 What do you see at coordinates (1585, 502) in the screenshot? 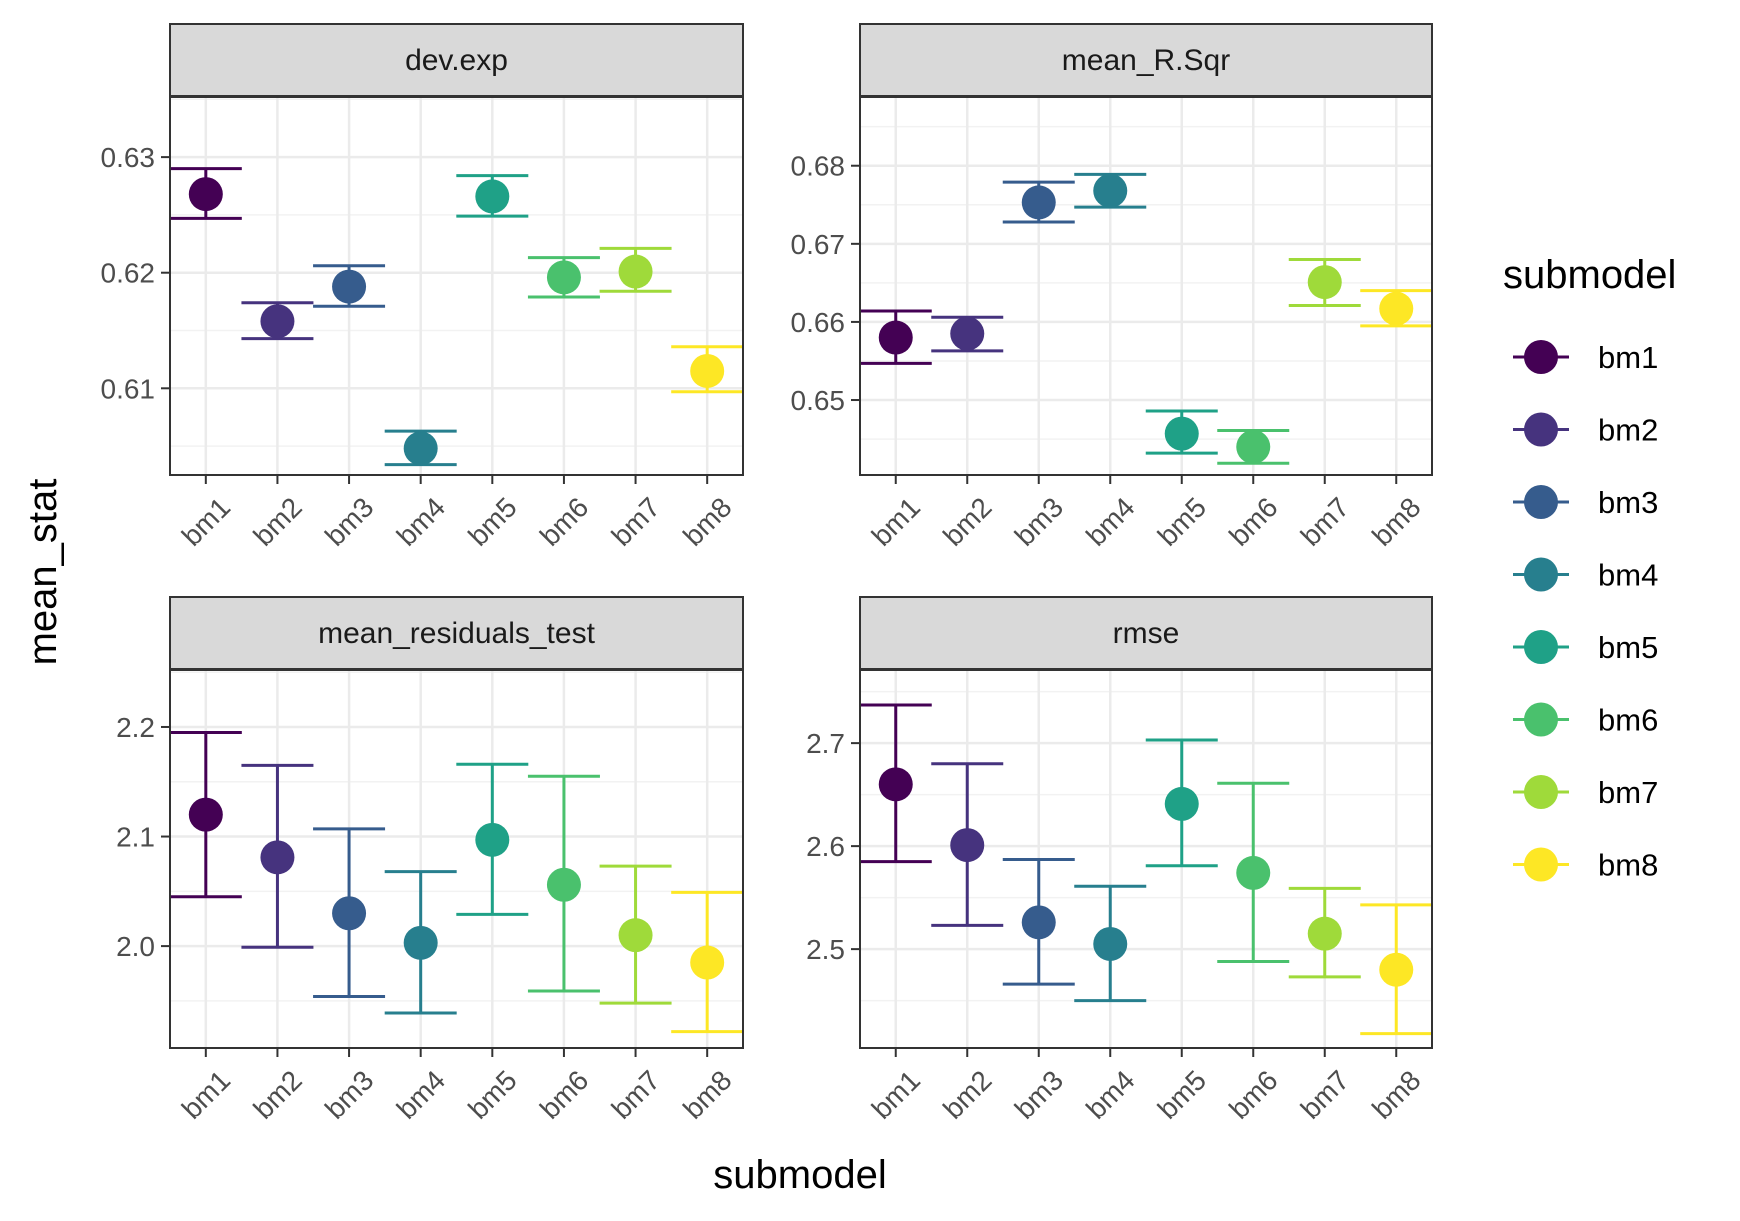
I see `legend-item-bm3: bm3` at bounding box center [1585, 502].